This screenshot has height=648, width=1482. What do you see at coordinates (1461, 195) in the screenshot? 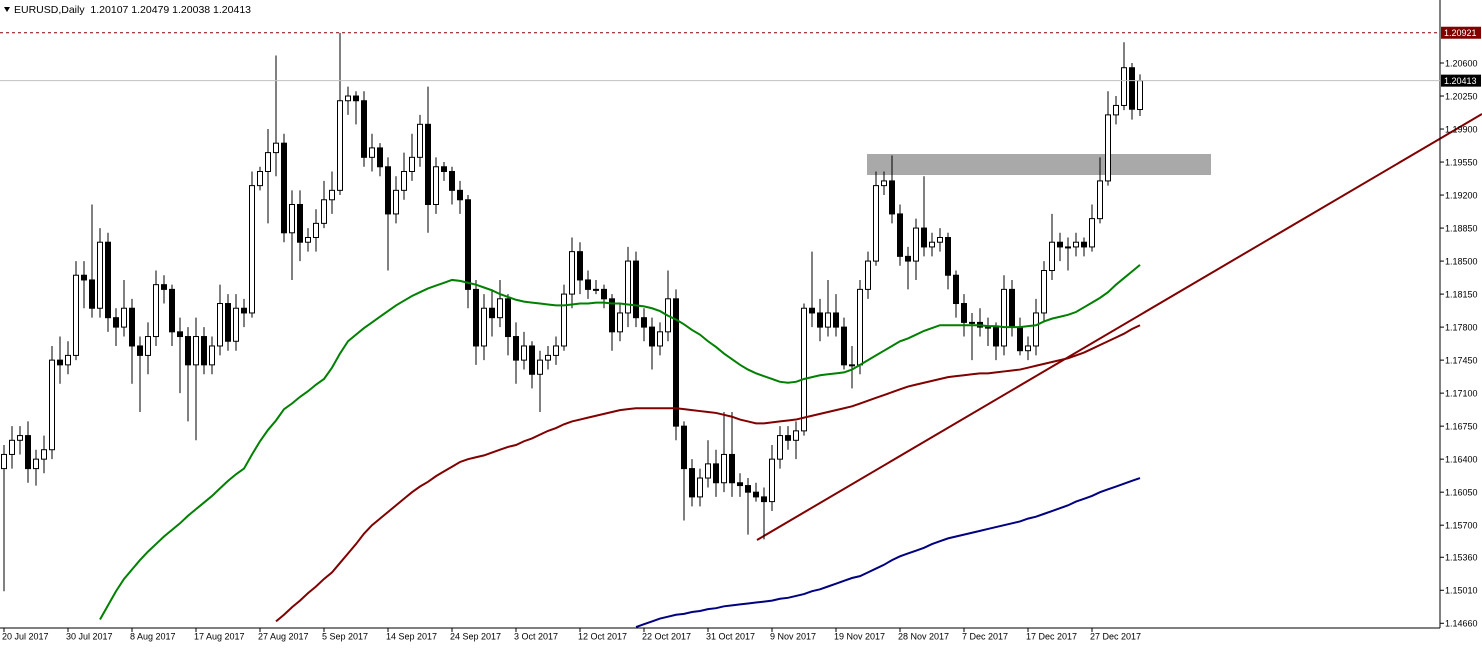
I see `y-tick-label: 1.19200` at bounding box center [1461, 195].